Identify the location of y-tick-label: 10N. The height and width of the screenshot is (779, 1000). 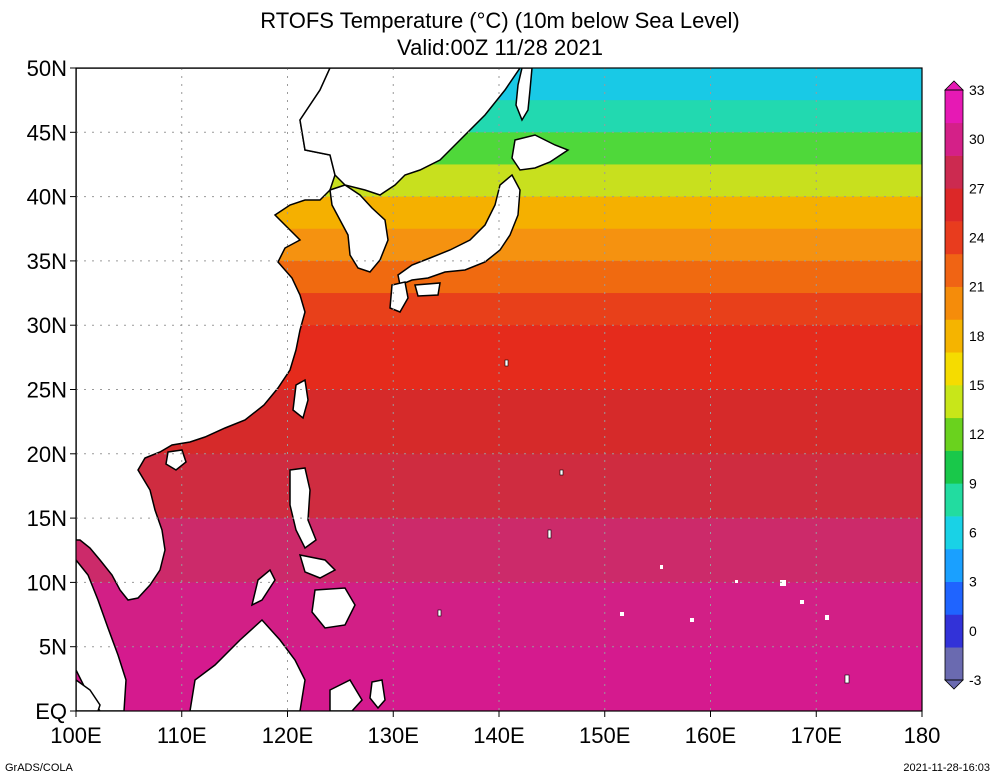
(47, 582).